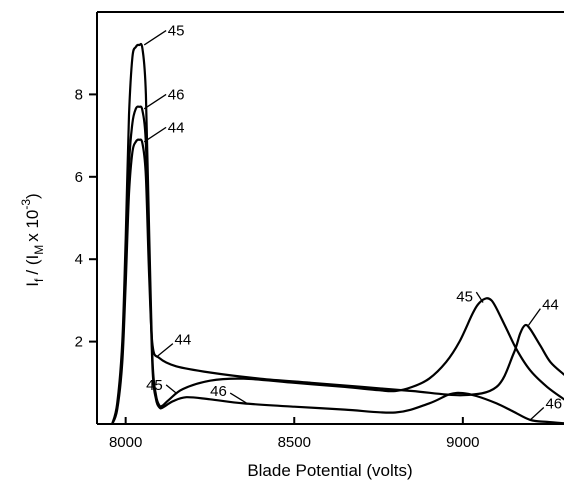 The width and height of the screenshot is (564, 485). What do you see at coordinates (79, 177) in the screenshot?
I see `y-tick-label: 6` at bounding box center [79, 177].